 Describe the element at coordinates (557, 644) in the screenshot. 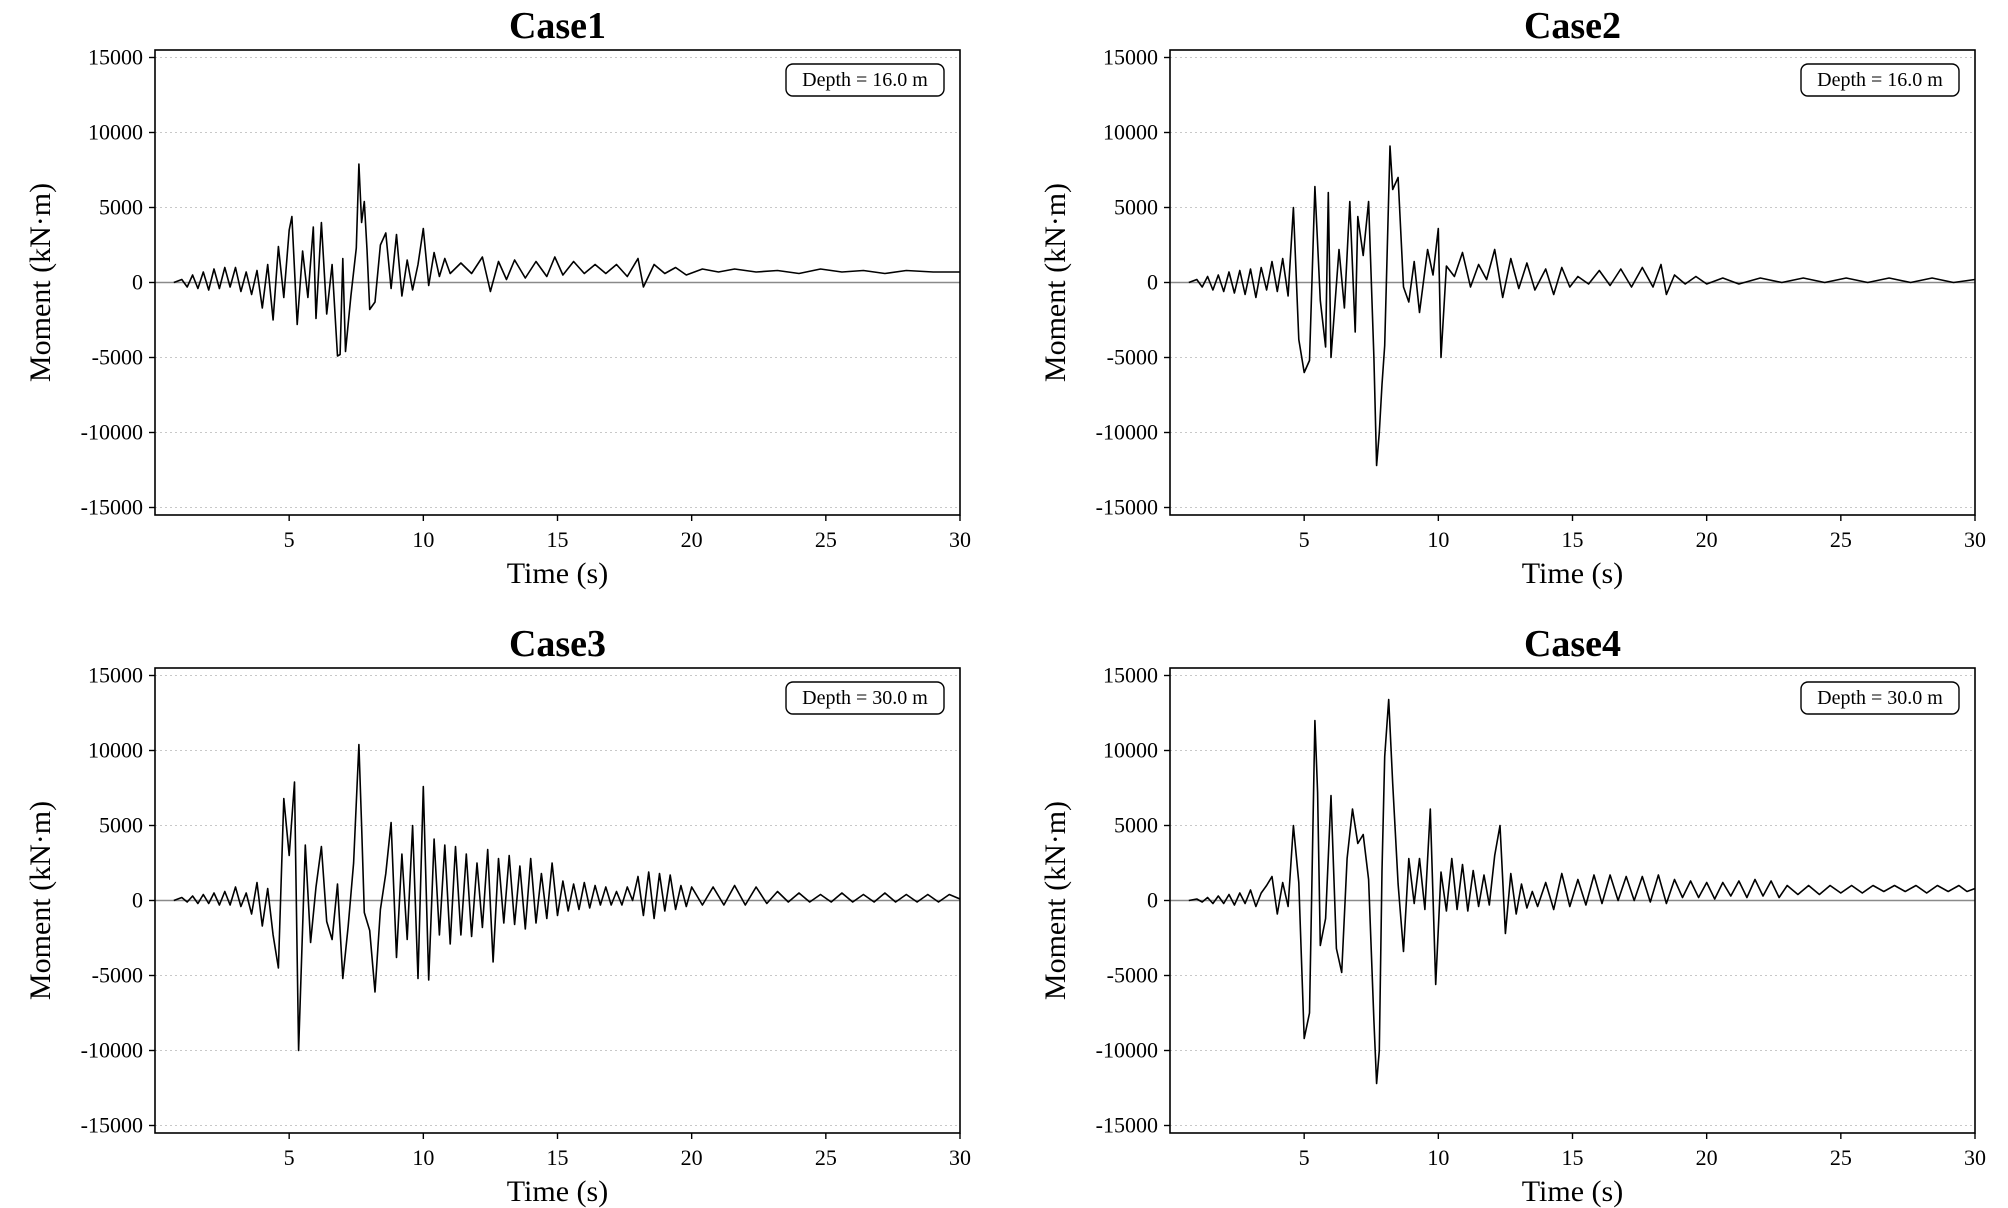

I see `chart-title: Case3` at that location.